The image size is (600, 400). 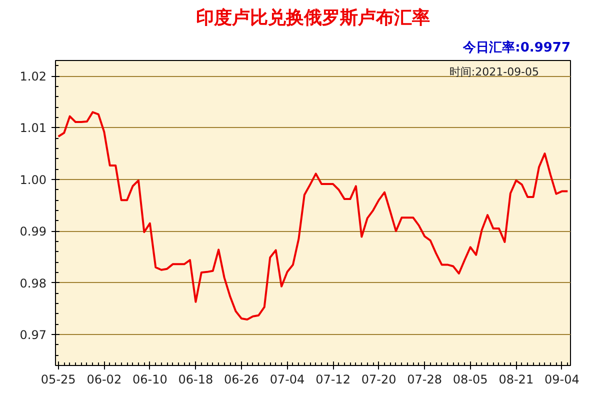 What do you see at coordinates (562, 379) in the screenshot?
I see `x-tick-label: 09-04` at bounding box center [562, 379].